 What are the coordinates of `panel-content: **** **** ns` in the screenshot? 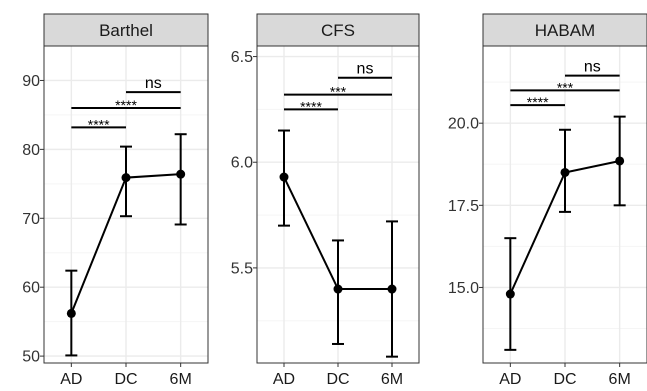 It's located at (126, 216).